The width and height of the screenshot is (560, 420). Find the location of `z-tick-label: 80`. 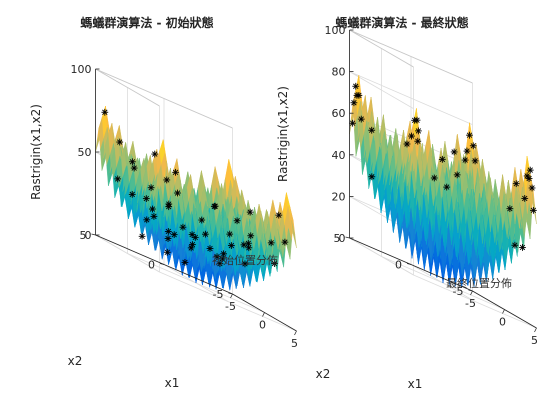

z-tick-label: 80 is located at coordinates (339, 72).